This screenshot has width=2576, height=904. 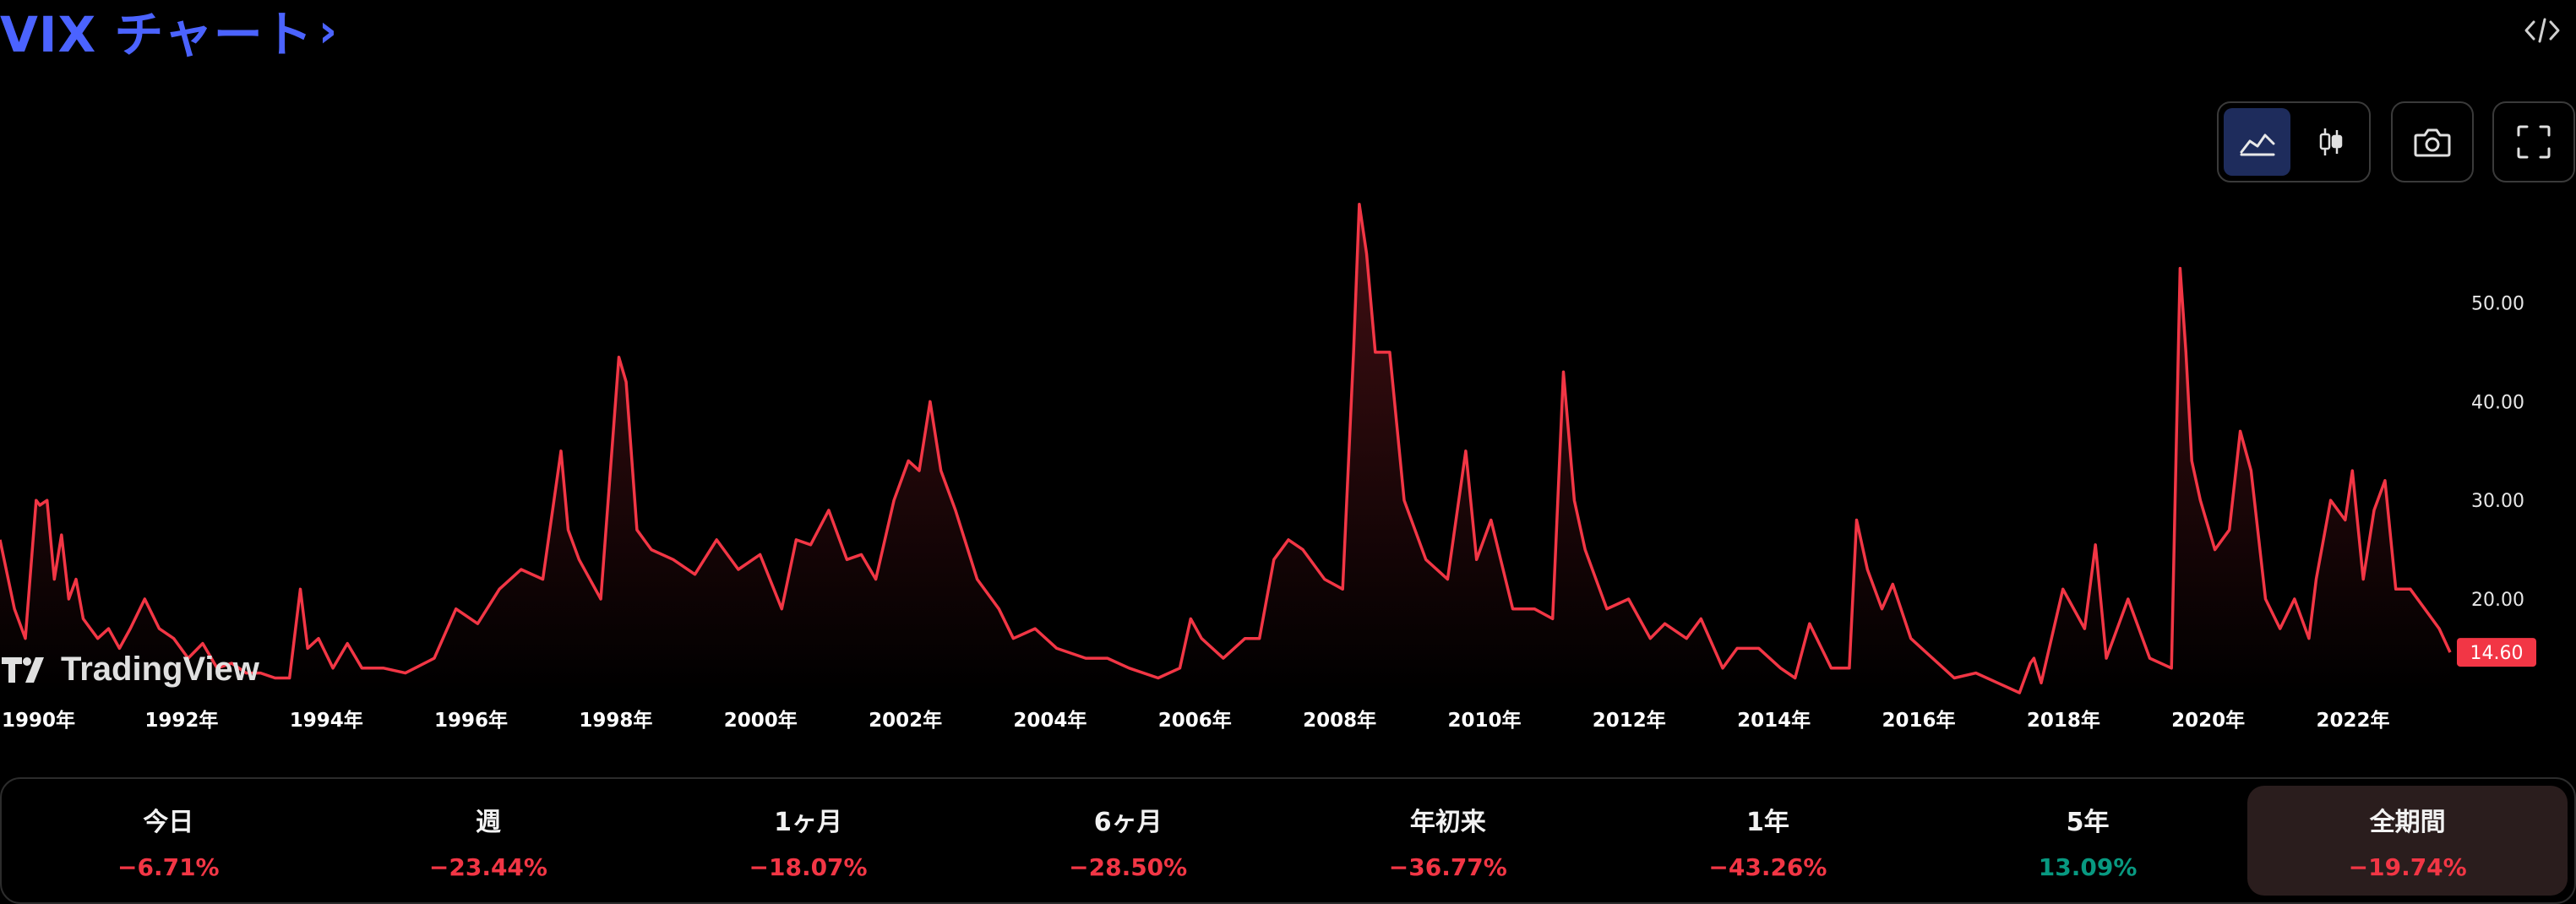 What do you see at coordinates (2407, 841) in the screenshot?
I see `stat-all-time: 全期間 −19.74%` at bounding box center [2407, 841].